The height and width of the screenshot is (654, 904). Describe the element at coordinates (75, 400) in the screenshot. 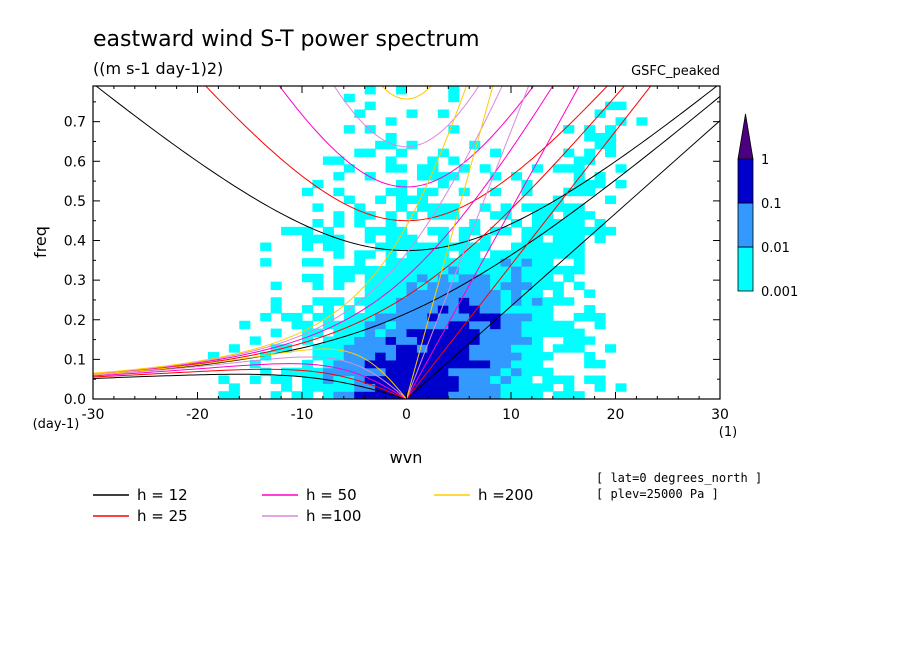

I see `y-tick-label: 0.0` at that location.